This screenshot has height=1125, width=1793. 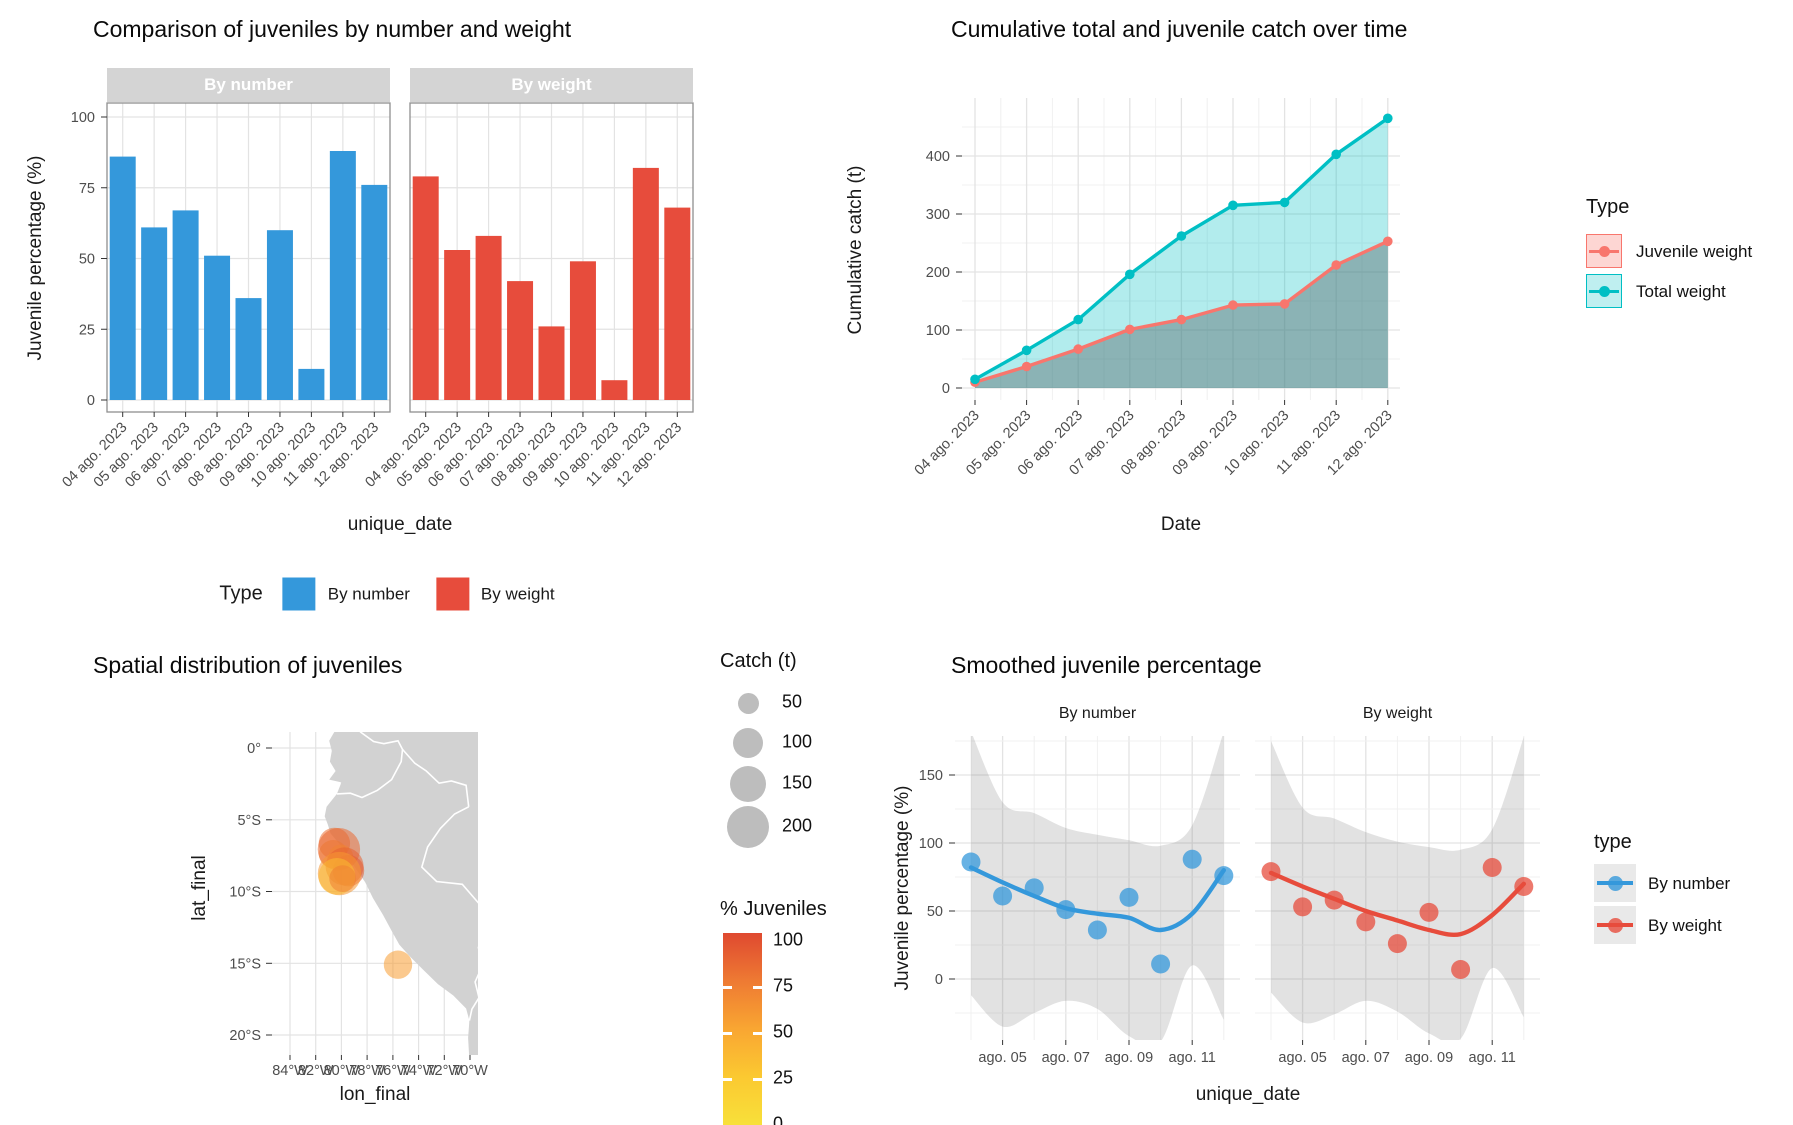 What do you see at coordinates (1613, 842) in the screenshot?
I see `smooth-legend-title: type` at bounding box center [1613, 842].